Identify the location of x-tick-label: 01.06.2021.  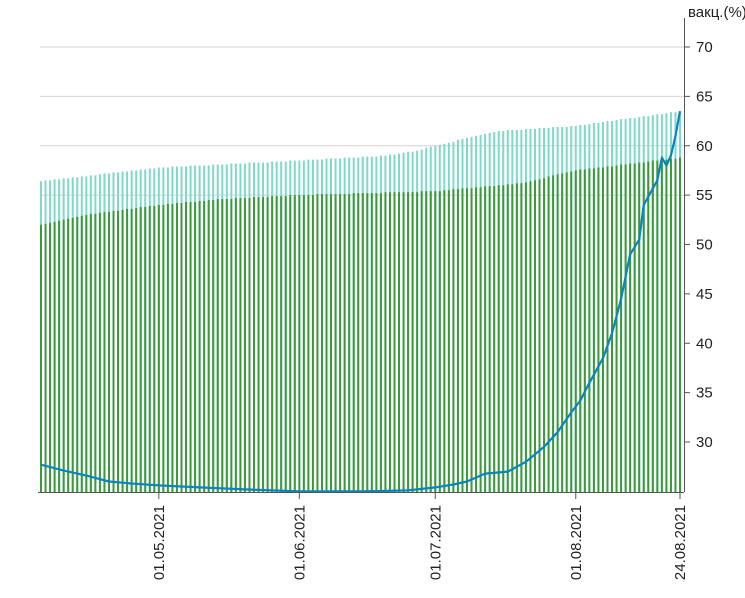
(299, 542).